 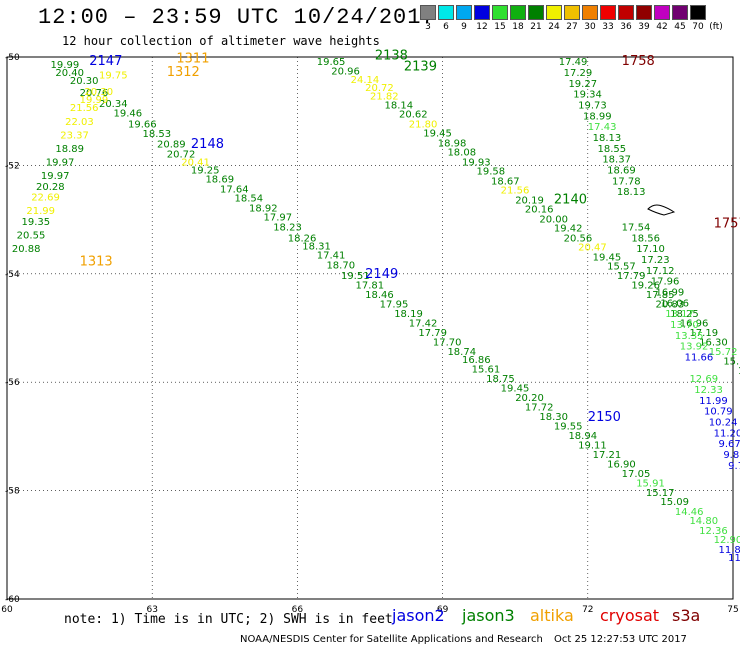 What do you see at coordinates (26, 249) in the screenshot?
I see `swh-reading: 20.88` at bounding box center [26, 249].